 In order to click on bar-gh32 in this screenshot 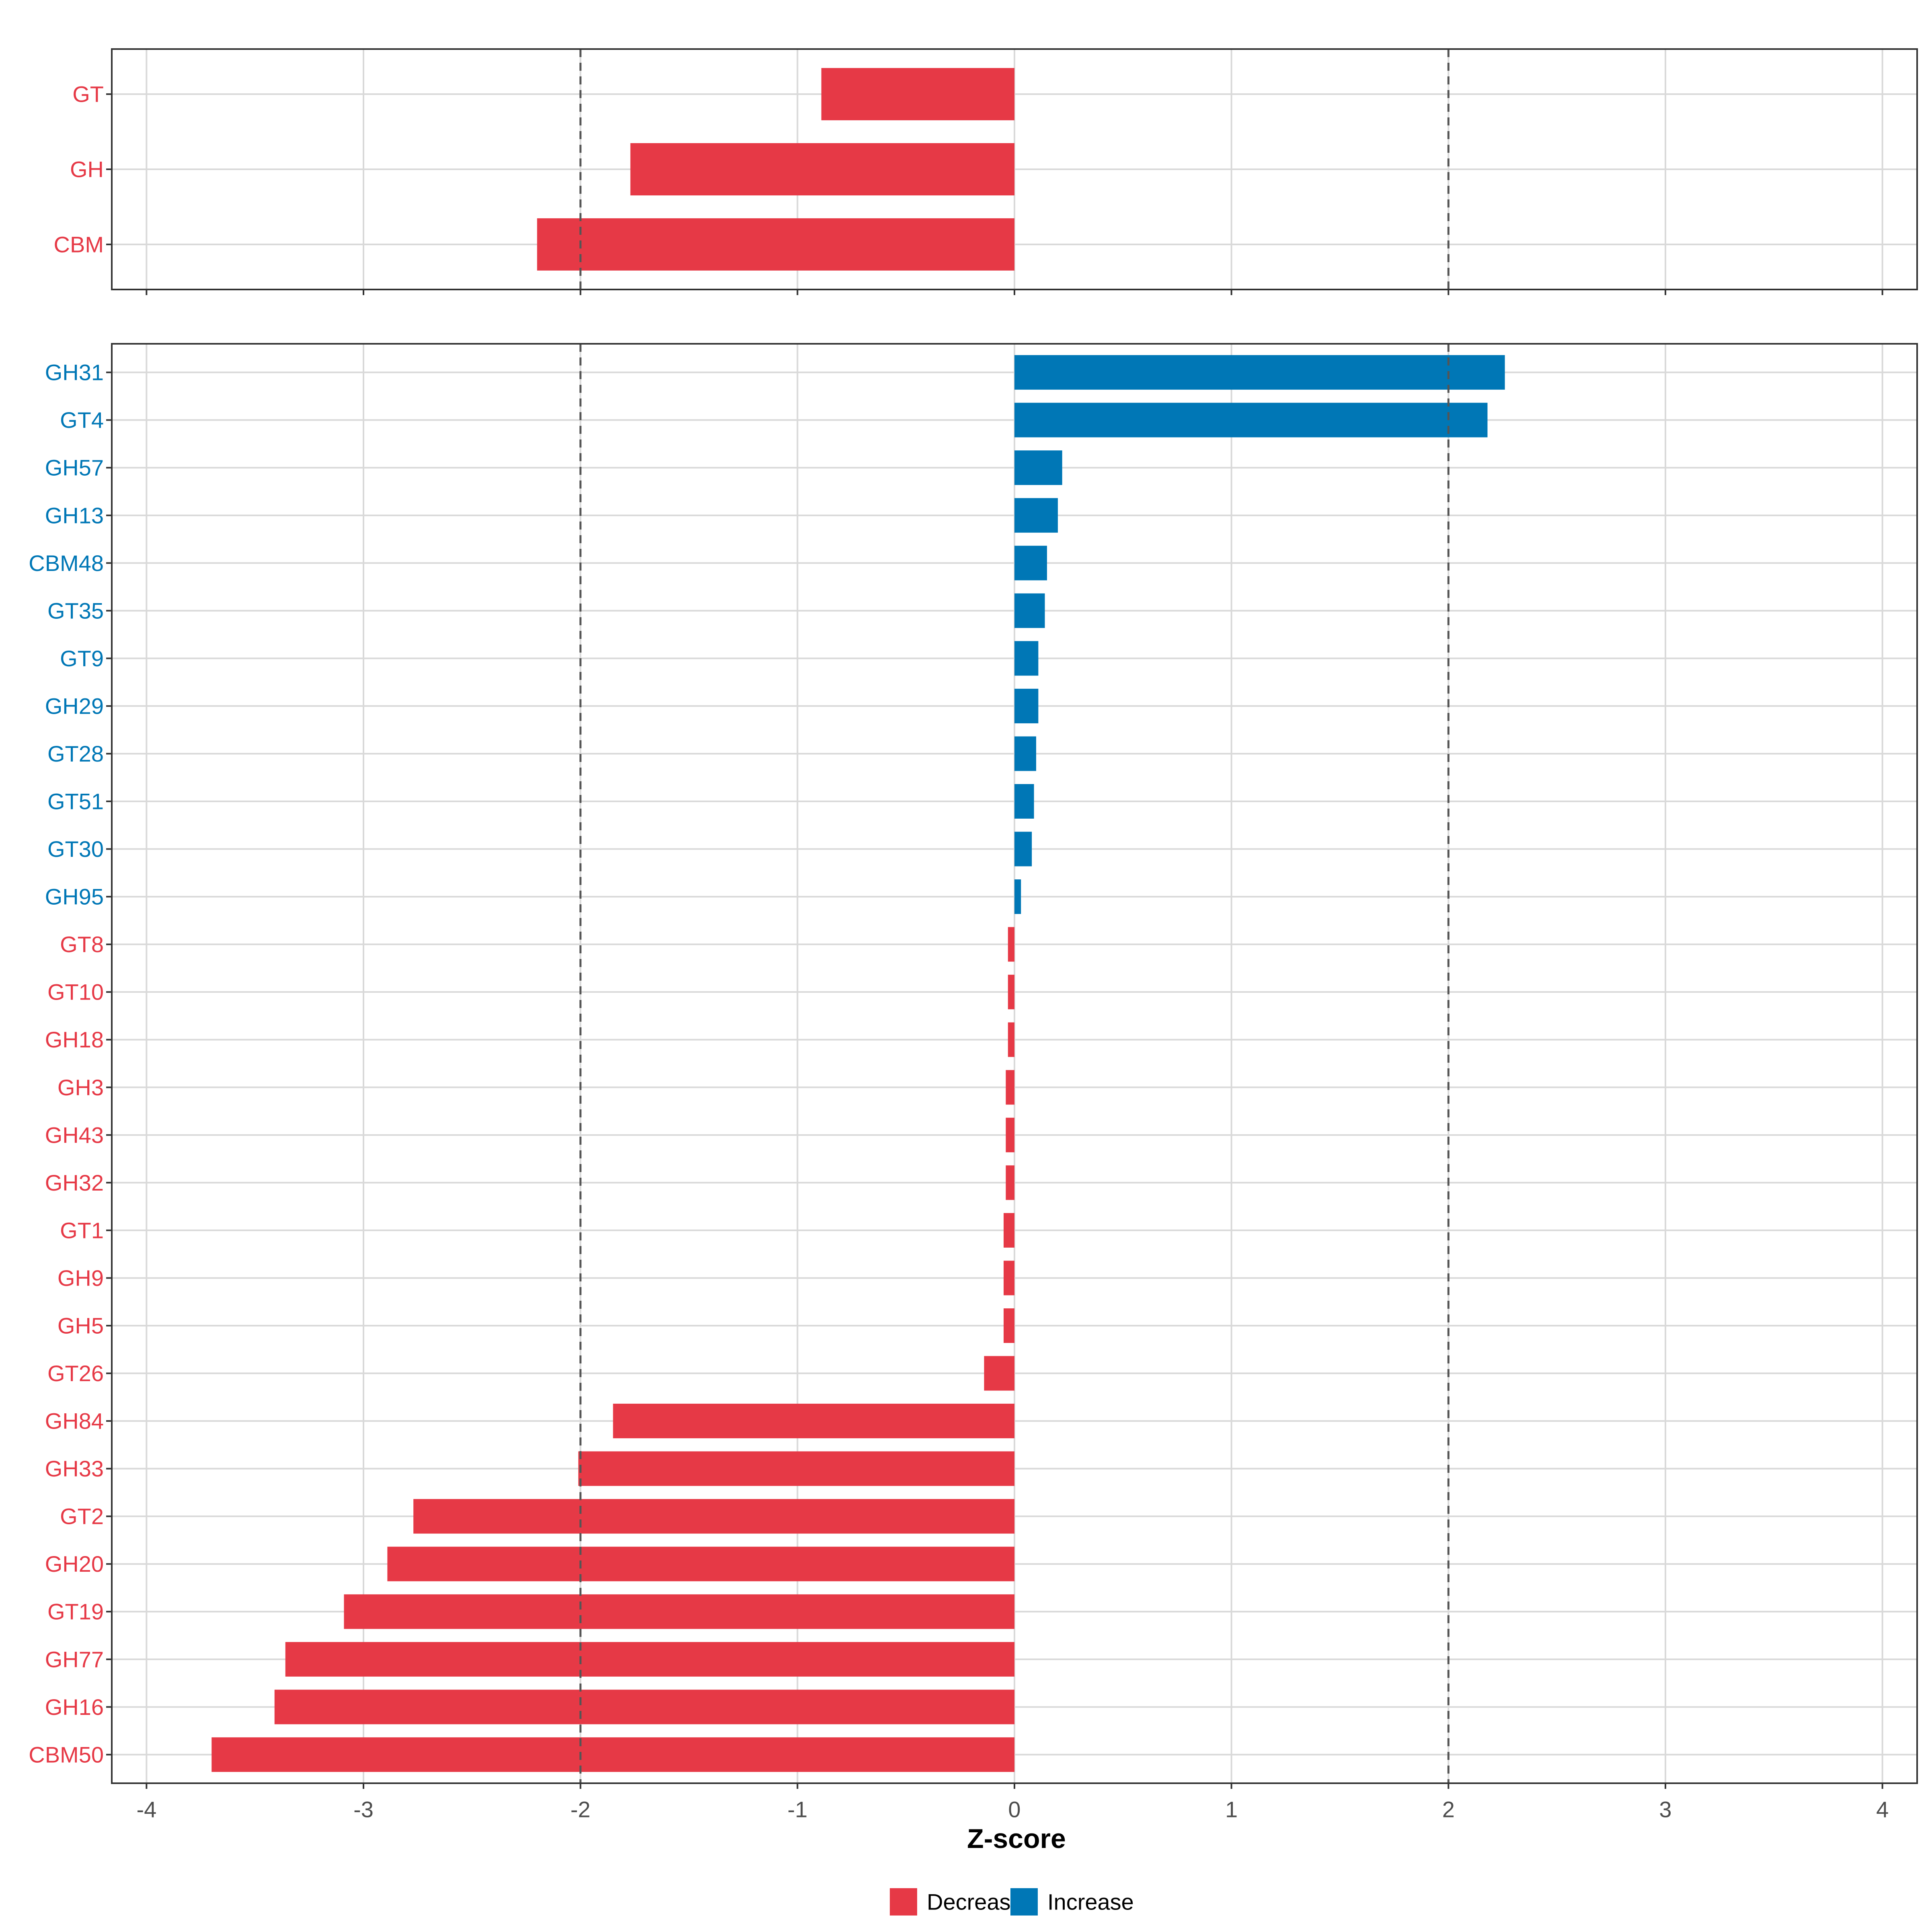, I will do `click(1010, 1182)`.